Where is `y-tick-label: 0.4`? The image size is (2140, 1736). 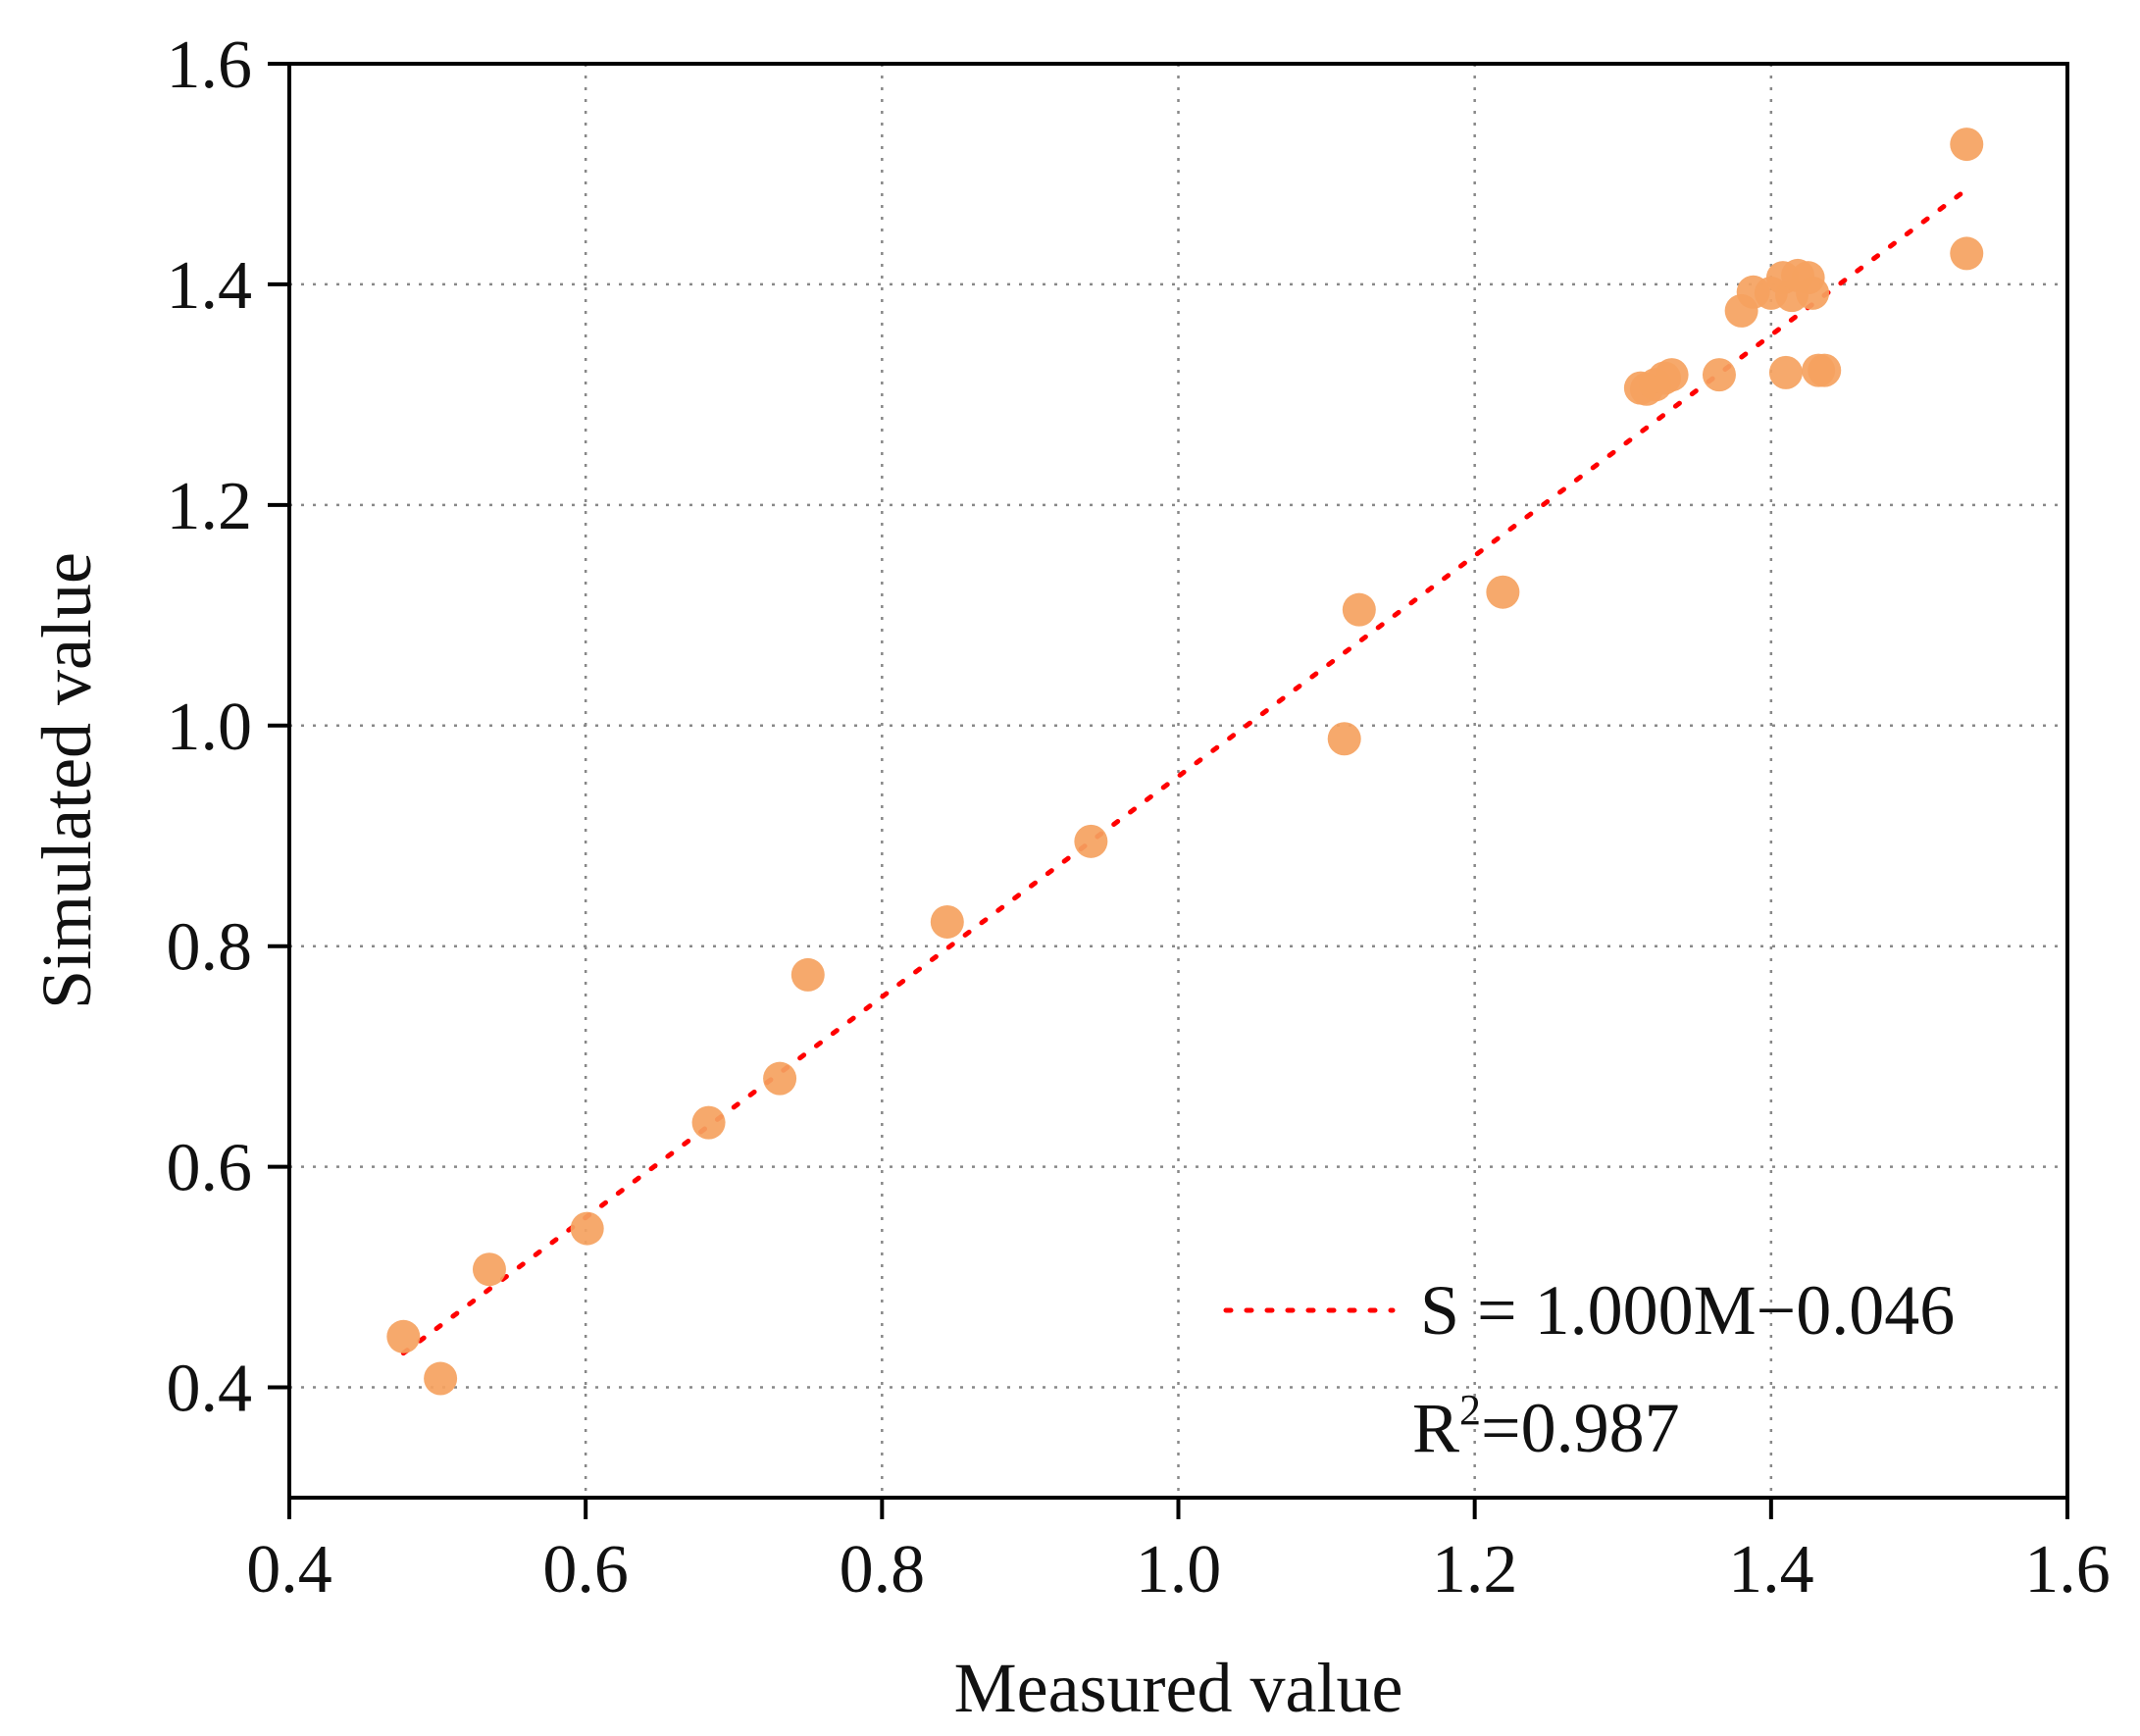
y-tick-label: 0.4 is located at coordinates (210, 1390).